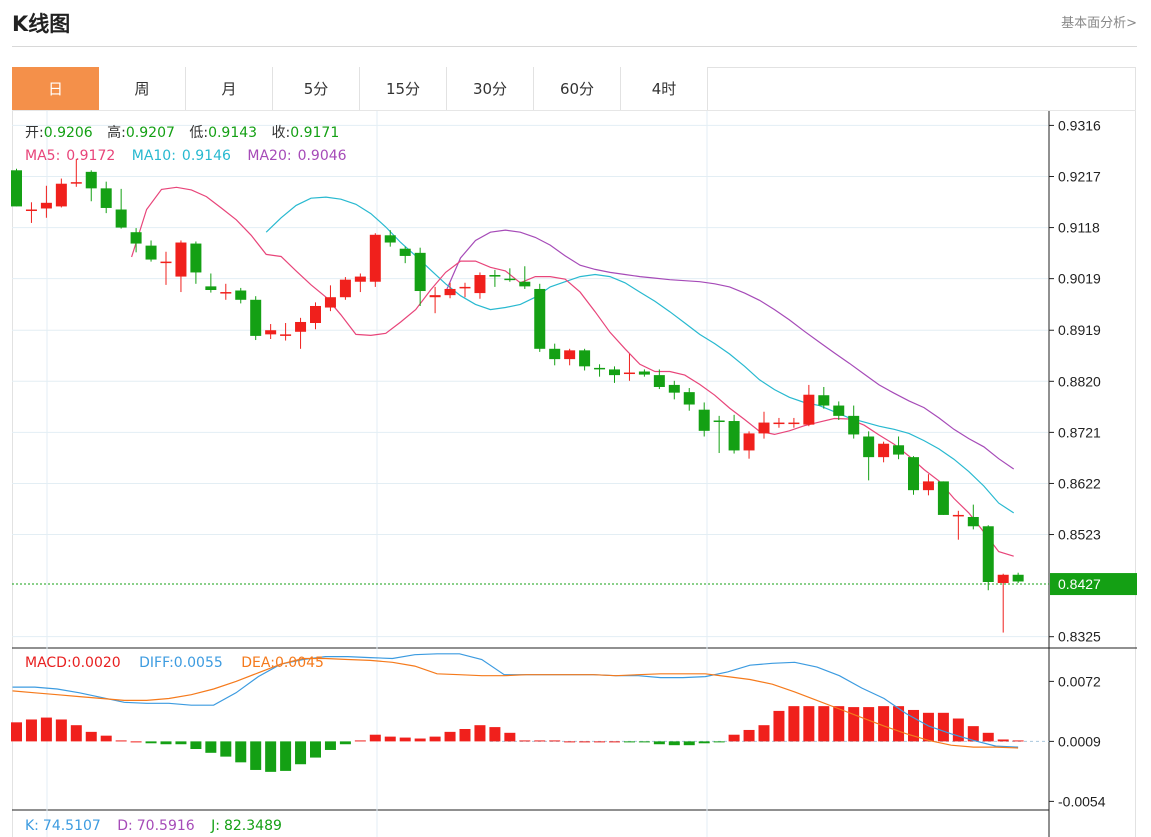 This screenshot has height=837, width=1151. I want to click on tab-month: 月, so click(229, 89).